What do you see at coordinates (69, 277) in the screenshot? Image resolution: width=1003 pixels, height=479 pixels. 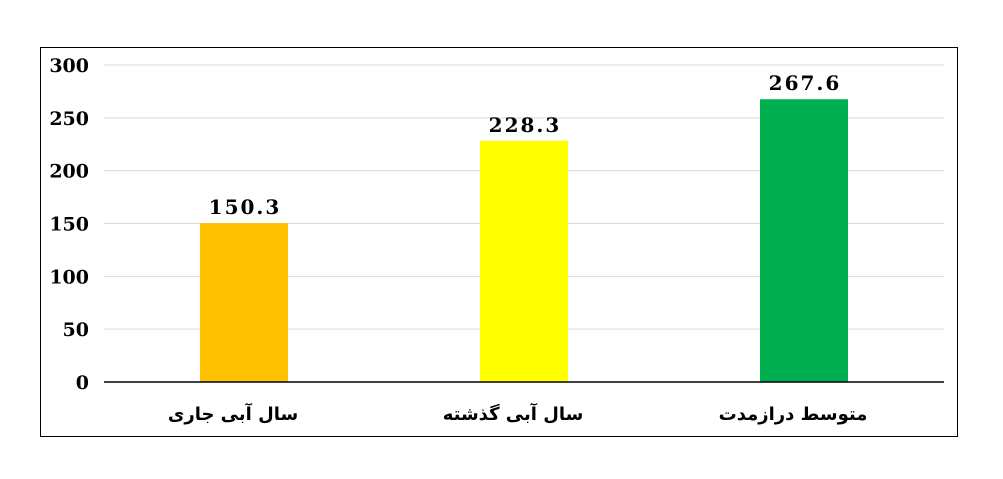 I see `y-tick-label: 100` at bounding box center [69, 277].